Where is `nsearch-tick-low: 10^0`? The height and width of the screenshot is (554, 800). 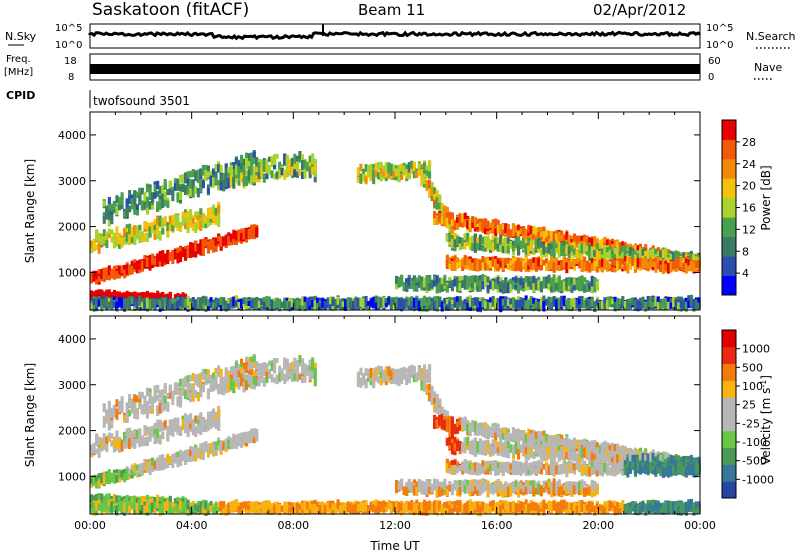
nsearch-tick-low: 10^0 is located at coordinates (719, 45).